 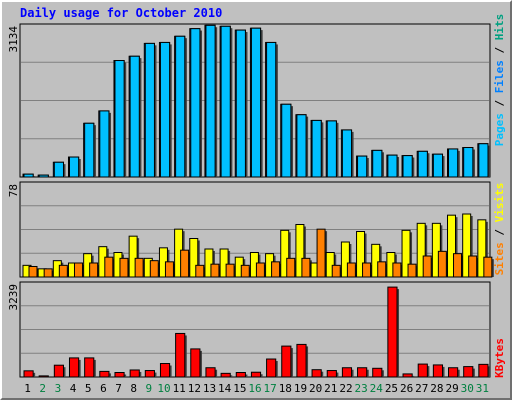 I want to click on legend-item: Hits, so click(x=499, y=27).